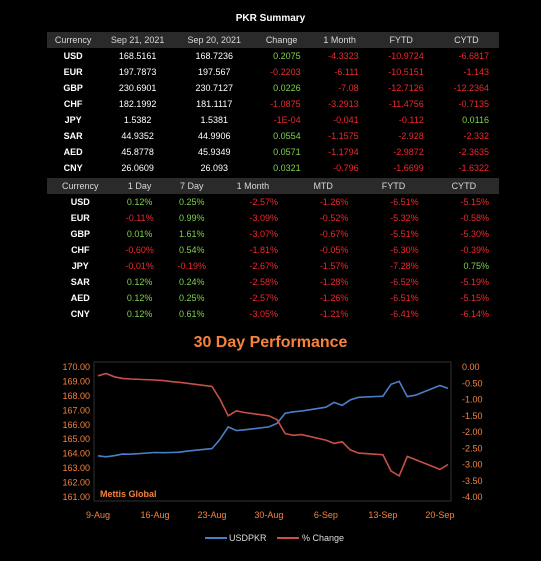 The width and height of the screenshot is (541, 561). What do you see at coordinates (287, 168) in the screenshot?
I see `table-cell: 0.0321` at bounding box center [287, 168].